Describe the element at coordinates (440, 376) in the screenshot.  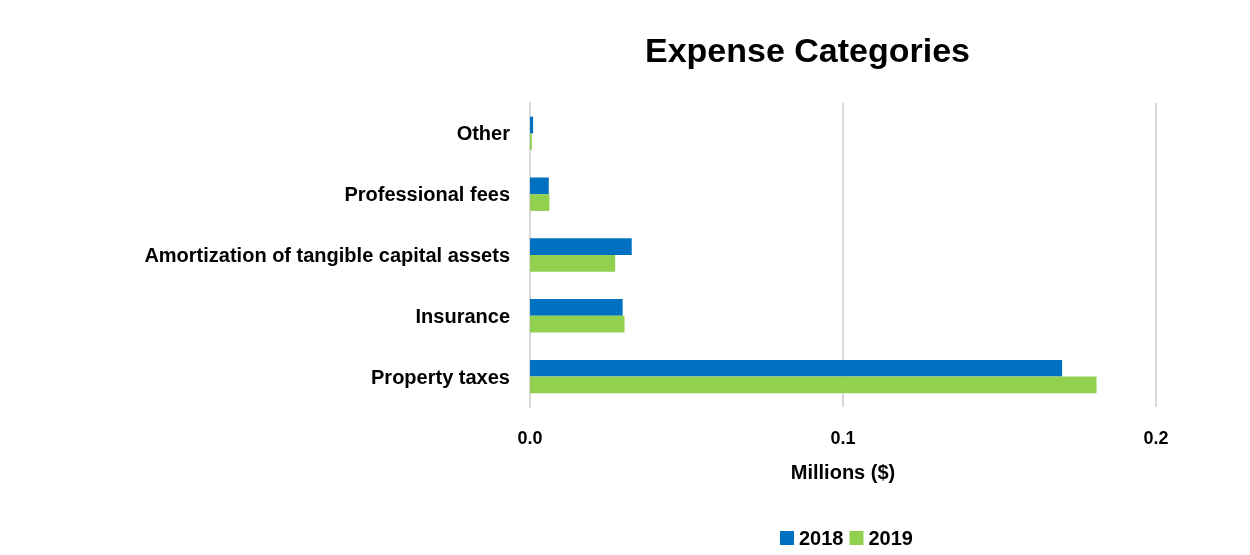
I see `y-tick-label: Property taxes` at that location.